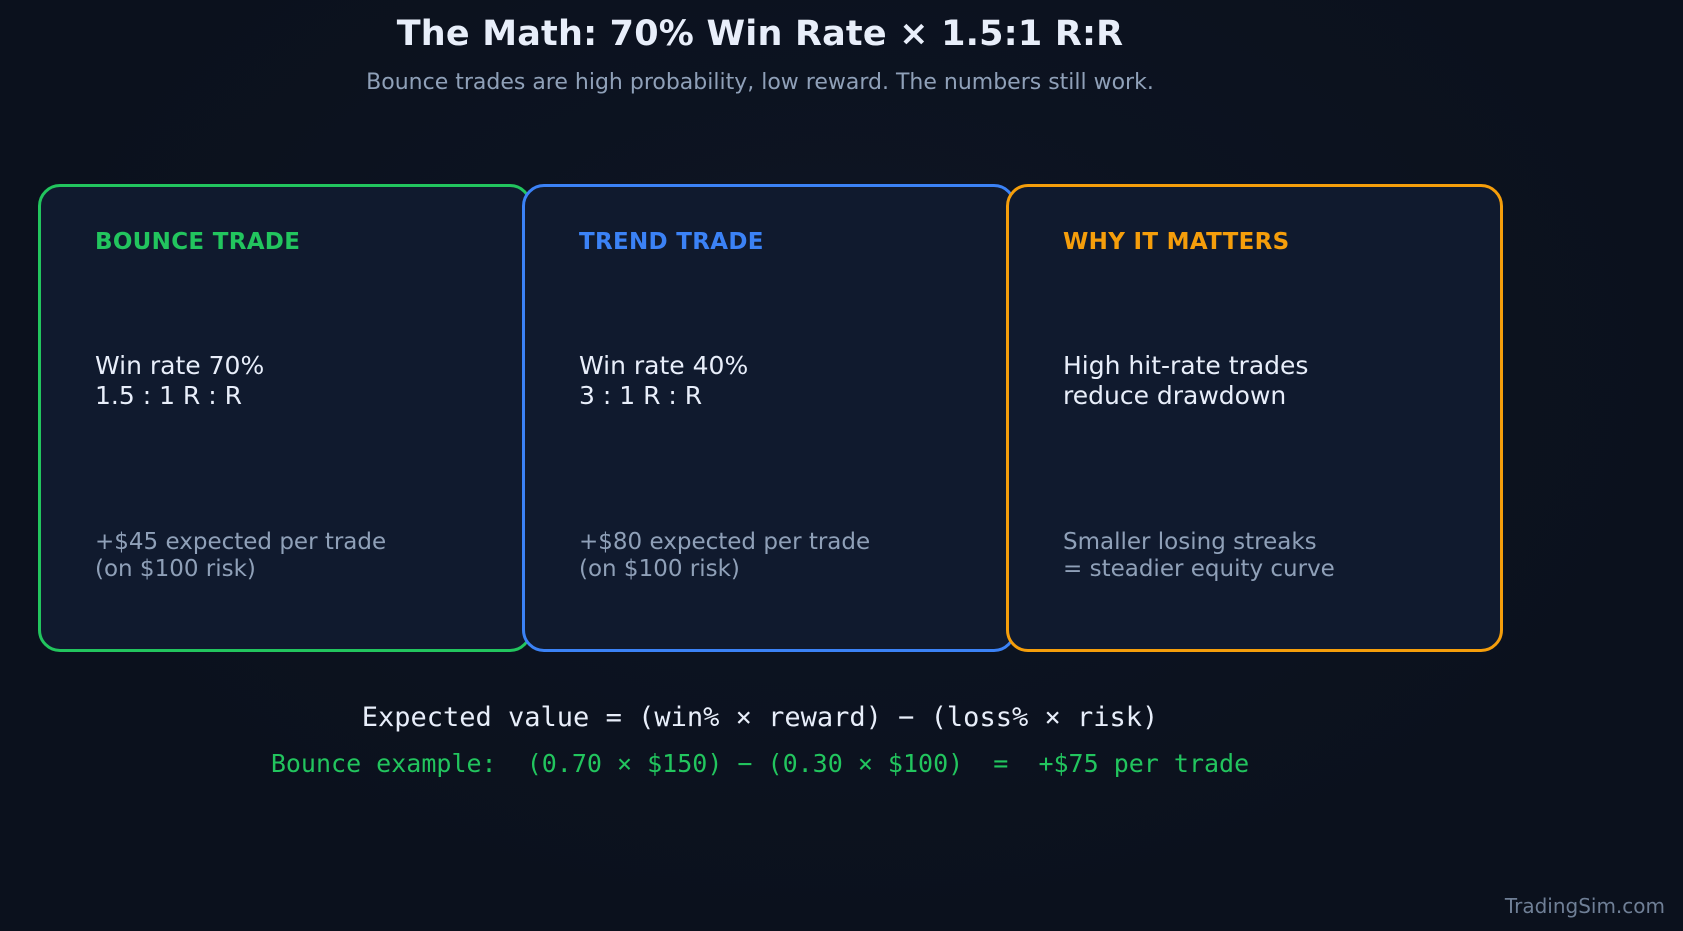  Describe the element at coordinates (664, 365) in the screenshot. I see `win-rate: Win rate 40%` at that location.